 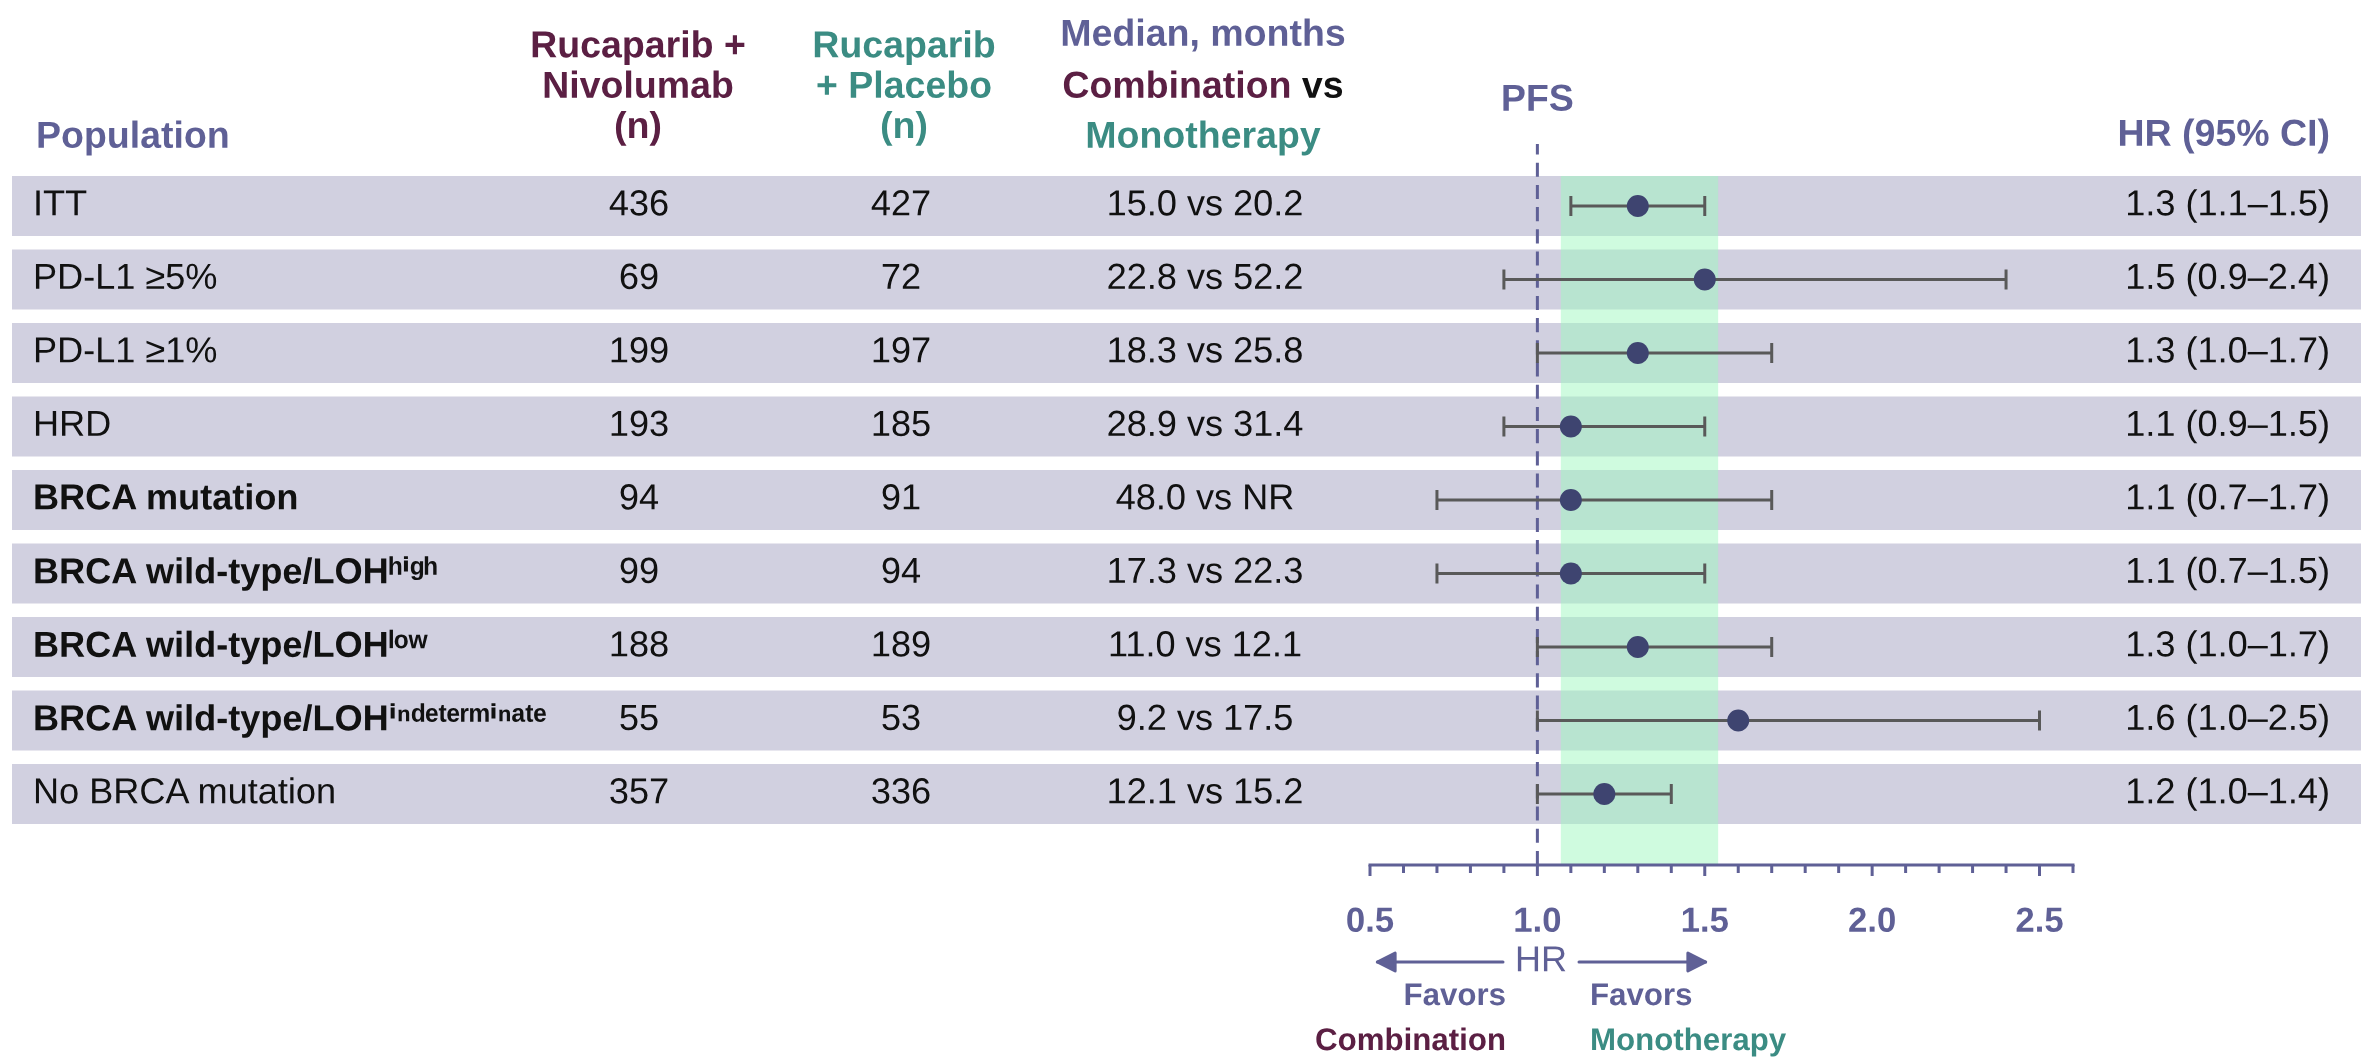 What do you see at coordinates (126, 276) in the screenshot?
I see `text: PD-L1 ≥5%` at bounding box center [126, 276].